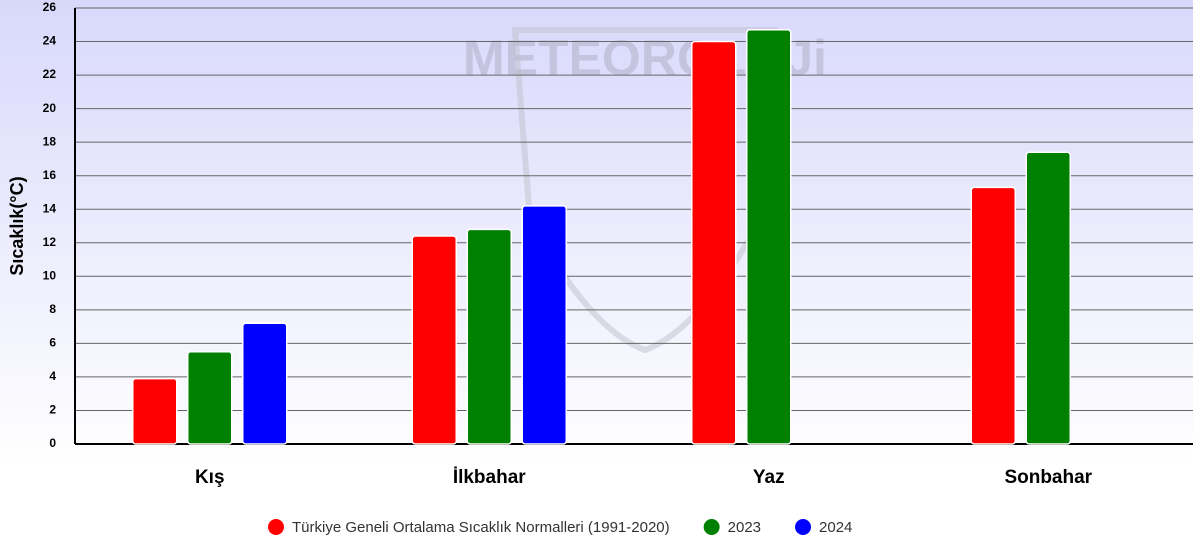 The width and height of the screenshot is (1193, 547). What do you see at coordinates (50, 108) in the screenshot?
I see `y-tick-label: 20` at bounding box center [50, 108].